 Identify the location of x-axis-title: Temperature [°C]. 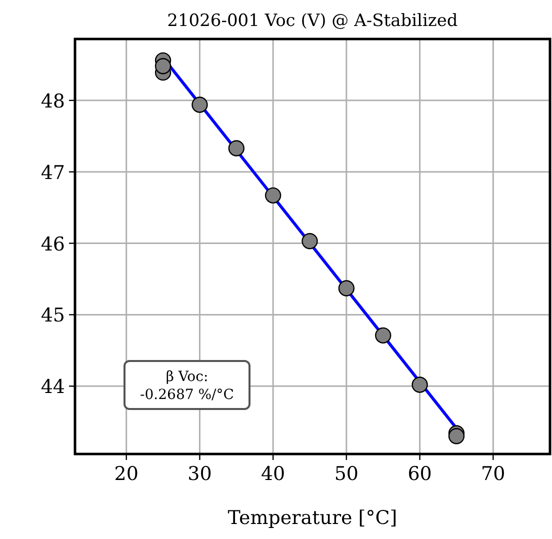
(313, 518).